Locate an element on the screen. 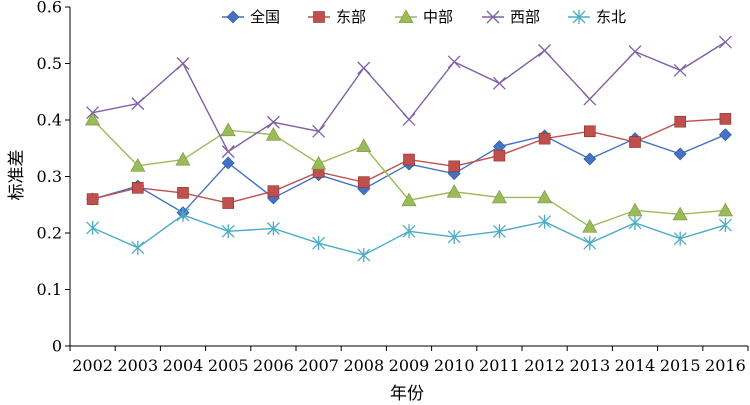  legend-item: 中部 is located at coordinates (424, 17).